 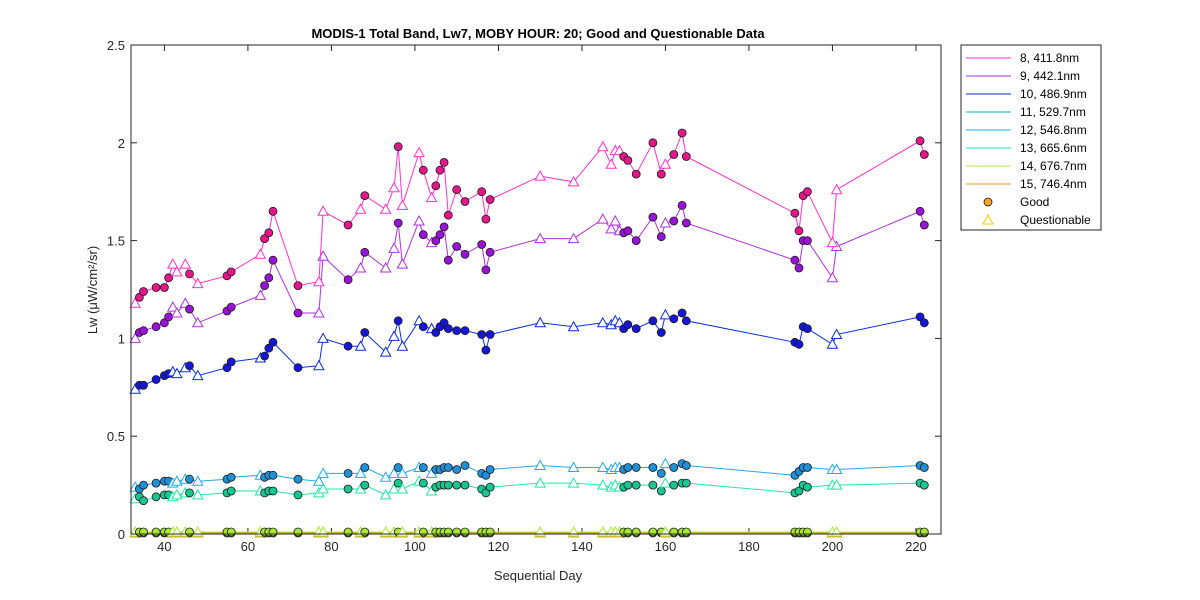 What do you see at coordinates (164, 546) in the screenshot?
I see `x-tick-label: 40` at bounding box center [164, 546].